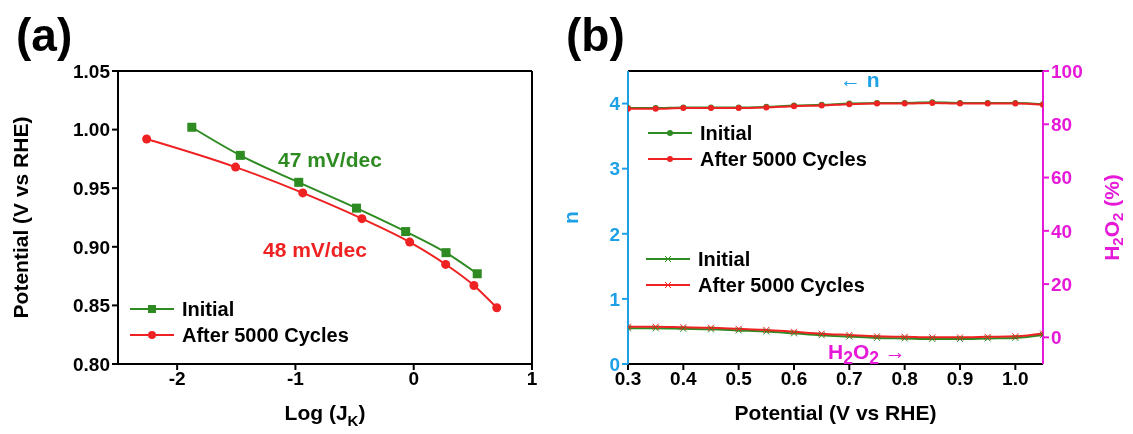  Describe the element at coordinates (570, 217) in the screenshot. I see `y-axis-title: n` at that location.